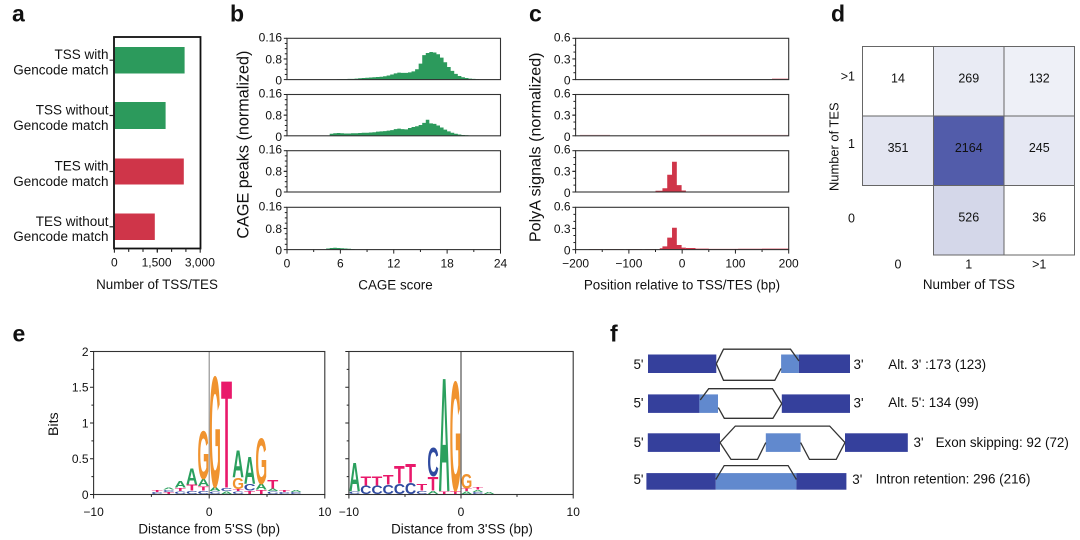 The image size is (1080, 540). Describe the element at coordinates (562, 206) in the screenshot. I see `svg-text: 0.6` at that location.